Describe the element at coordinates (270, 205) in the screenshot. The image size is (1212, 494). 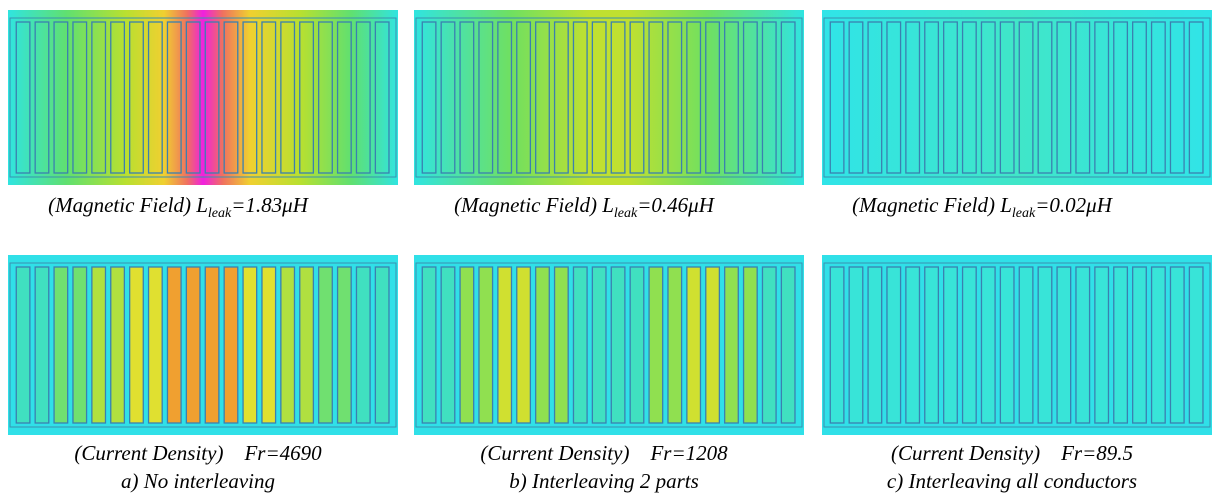
I see `caption-text: =1.83μH` at that location.